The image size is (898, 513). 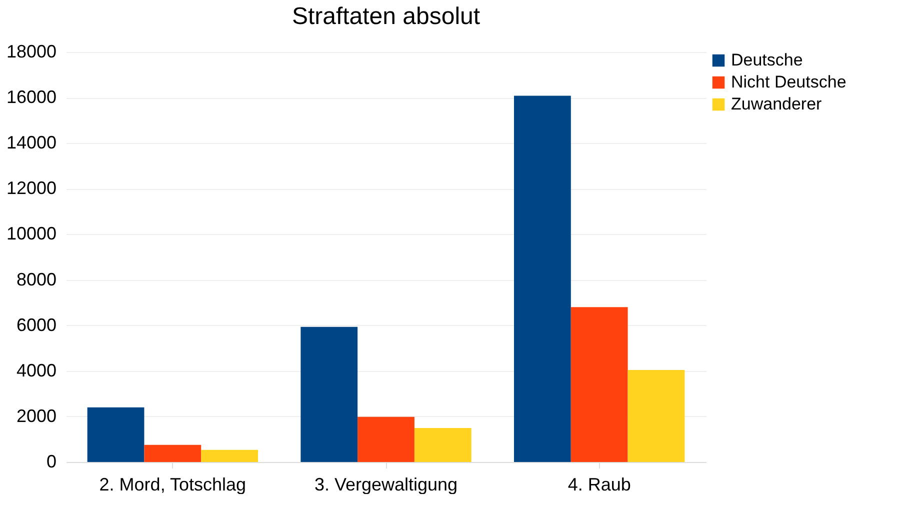 What do you see at coordinates (776, 104) in the screenshot?
I see `legend-label: Zuwanderer` at bounding box center [776, 104].